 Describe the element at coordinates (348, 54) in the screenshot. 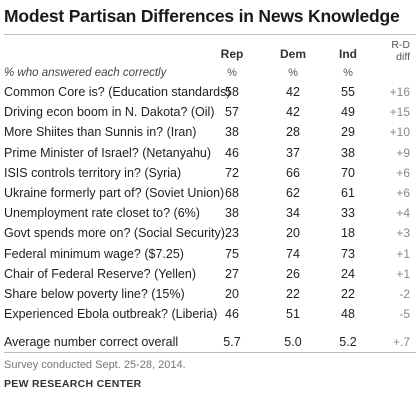

I see `header-ind: Ind` at that location.